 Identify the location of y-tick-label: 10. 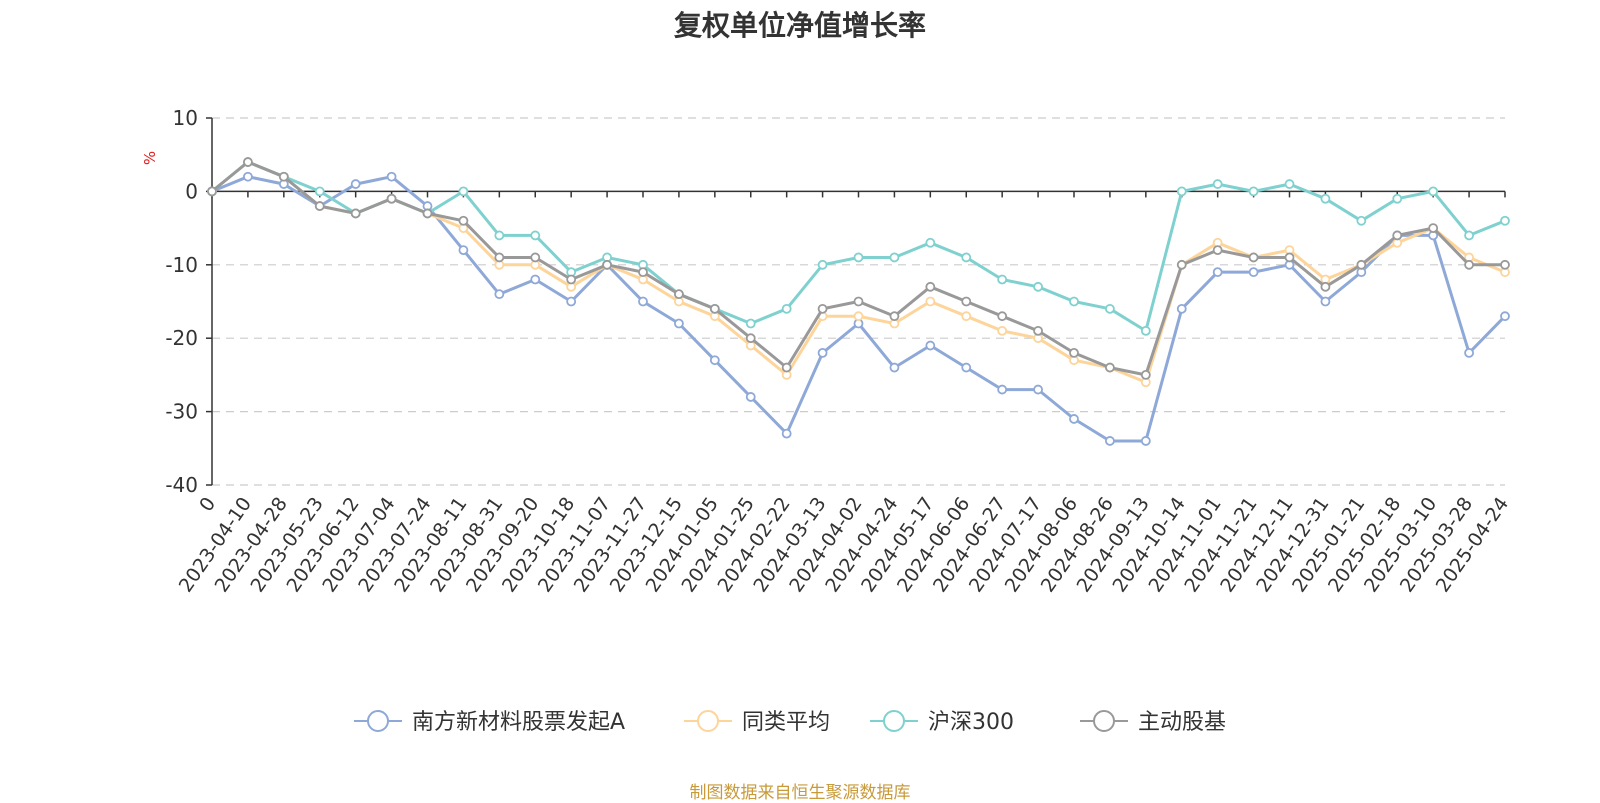
(185, 118).